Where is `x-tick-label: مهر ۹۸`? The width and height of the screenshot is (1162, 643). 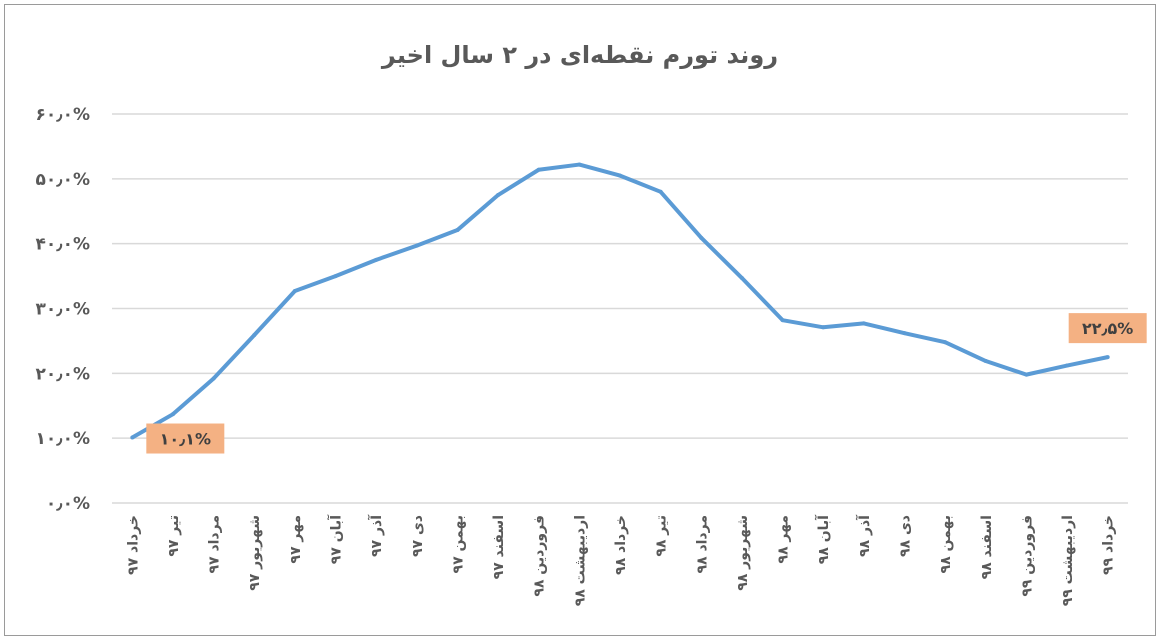 x-tick-label: مهر ۹۸ is located at coordinates (784, 539).